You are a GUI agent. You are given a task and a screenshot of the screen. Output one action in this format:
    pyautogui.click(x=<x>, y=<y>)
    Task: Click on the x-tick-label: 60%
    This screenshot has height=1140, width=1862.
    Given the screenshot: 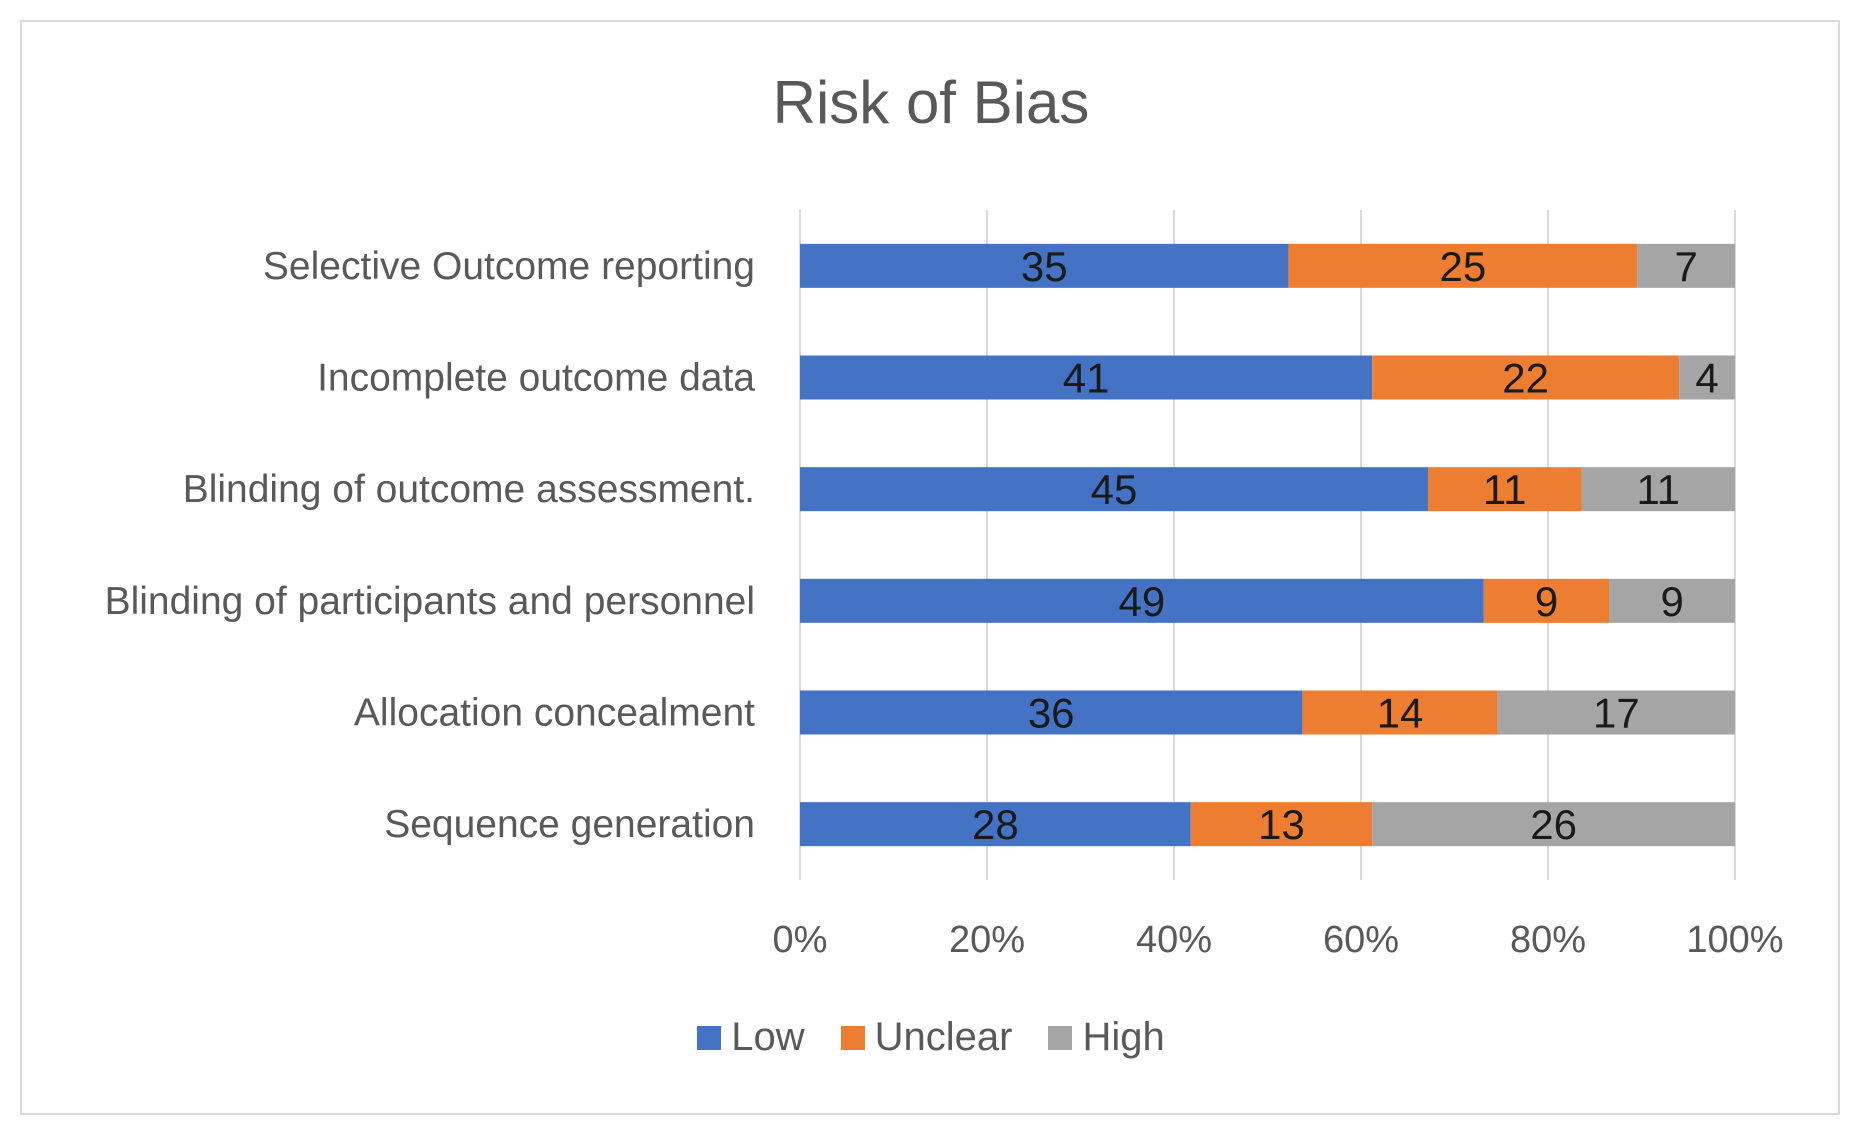 What is the action you would take?
    pyautogui.click(x=1361, y=940)
    